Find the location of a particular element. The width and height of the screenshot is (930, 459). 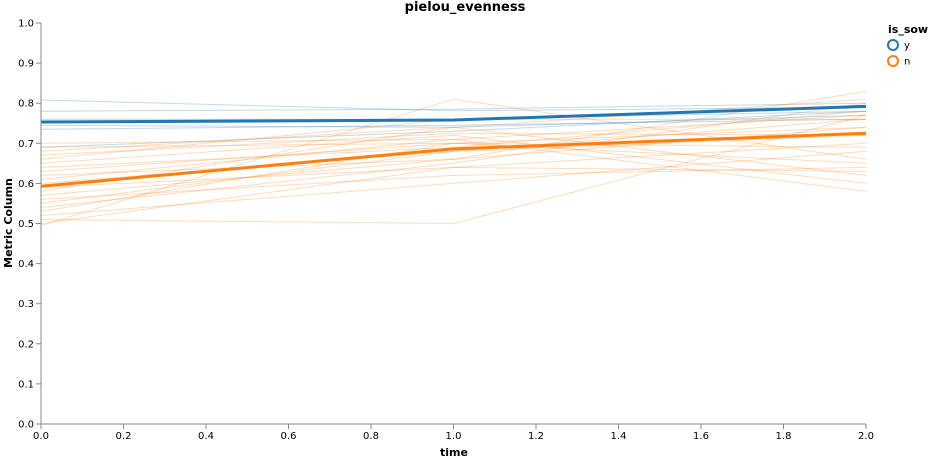

x-tick-label: 0.2 is located at coordinates (124, 436).